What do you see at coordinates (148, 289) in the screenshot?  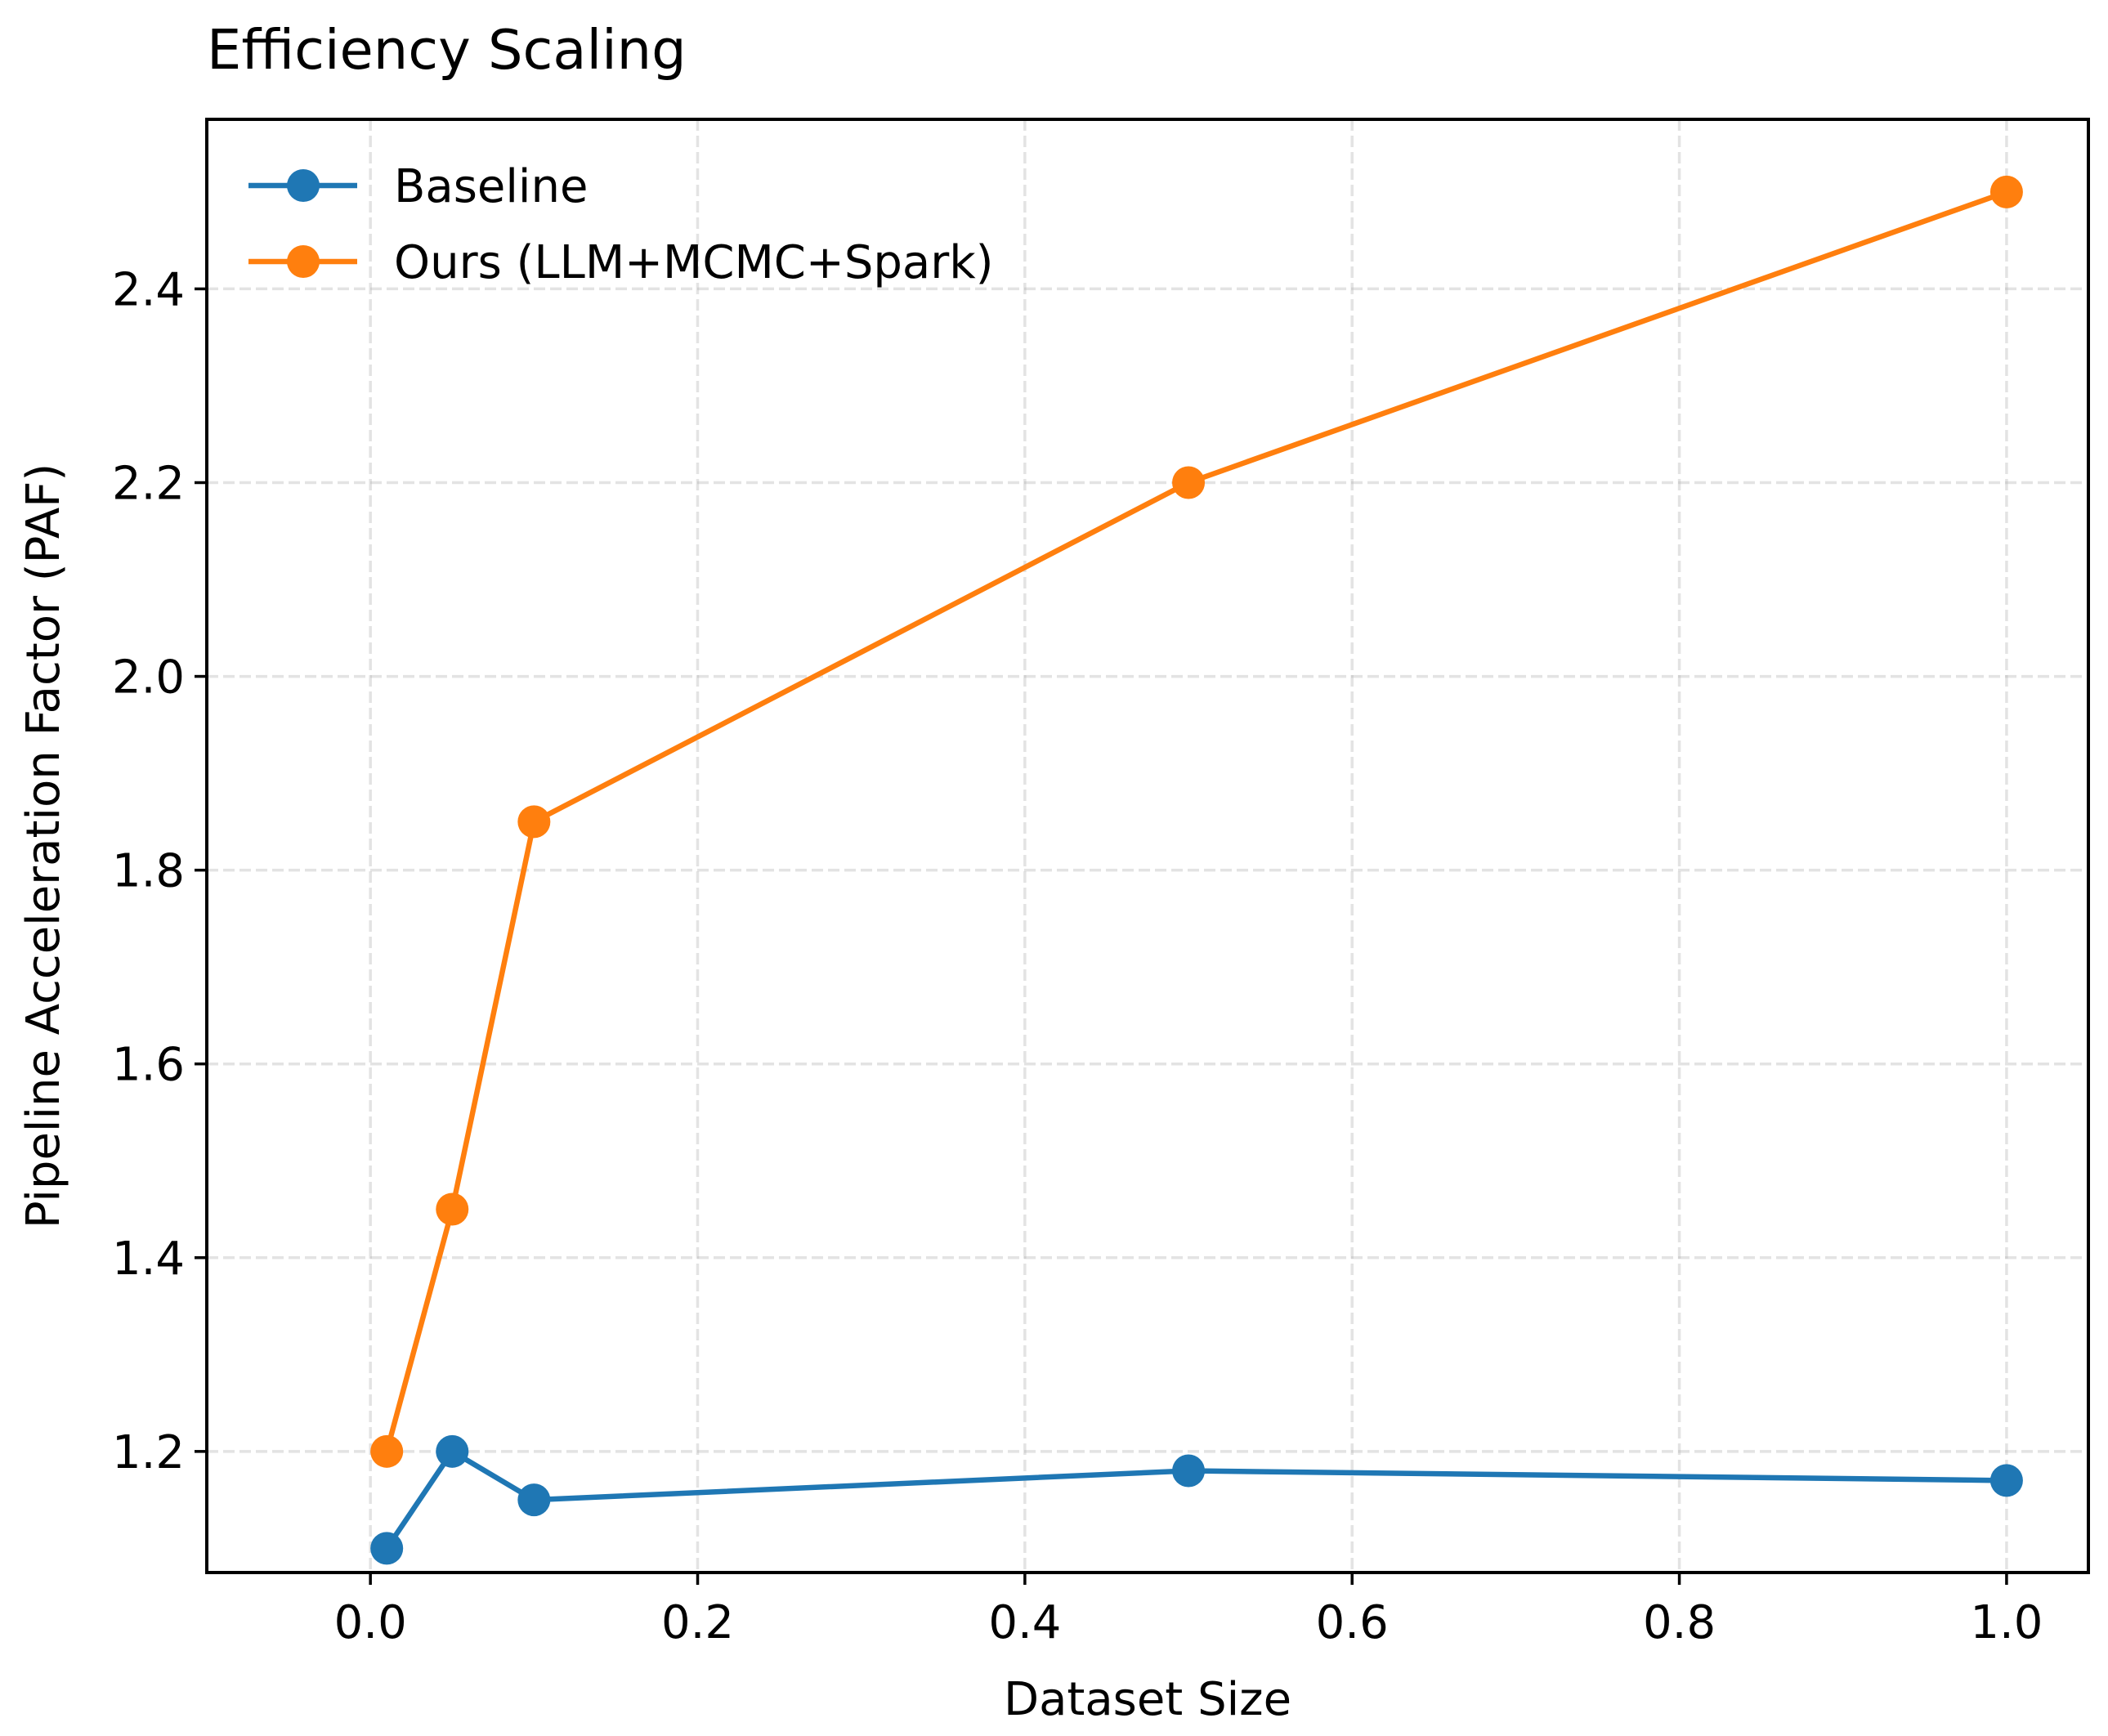 I see `y-tick-label: 2.4` at bounding box center [148, 289].